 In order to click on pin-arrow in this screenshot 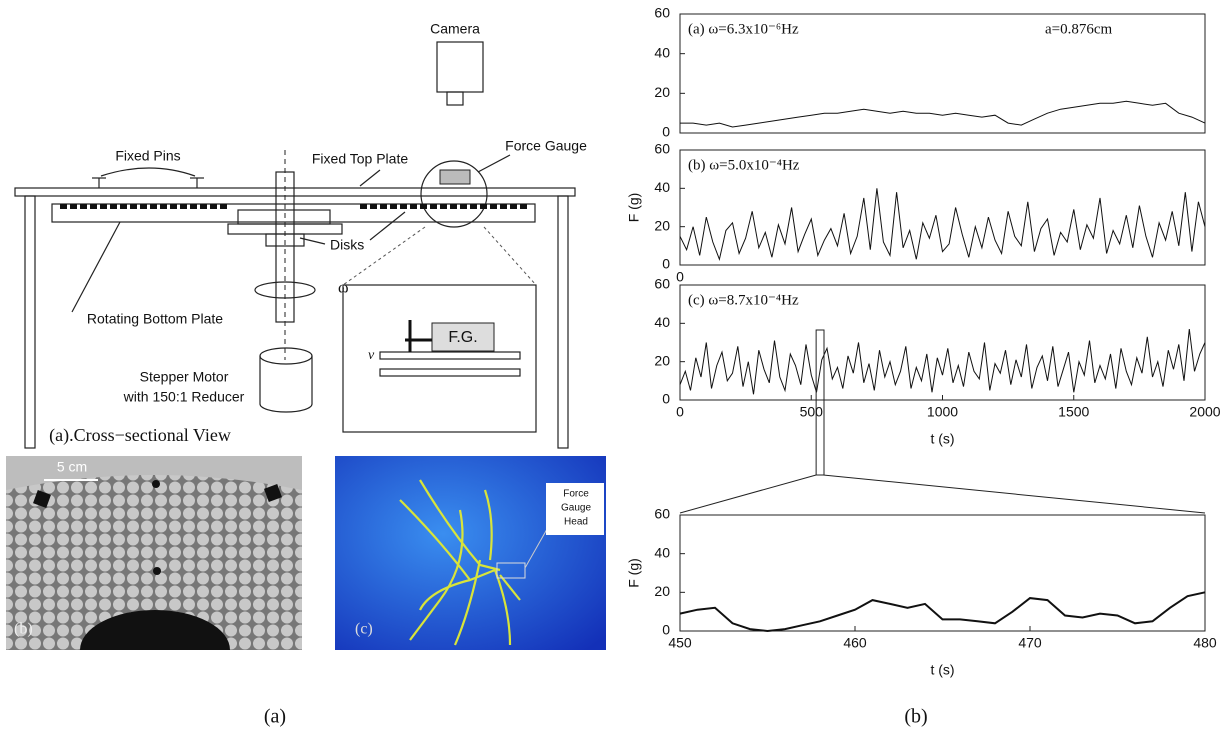, I will do `click(148, 172)`.